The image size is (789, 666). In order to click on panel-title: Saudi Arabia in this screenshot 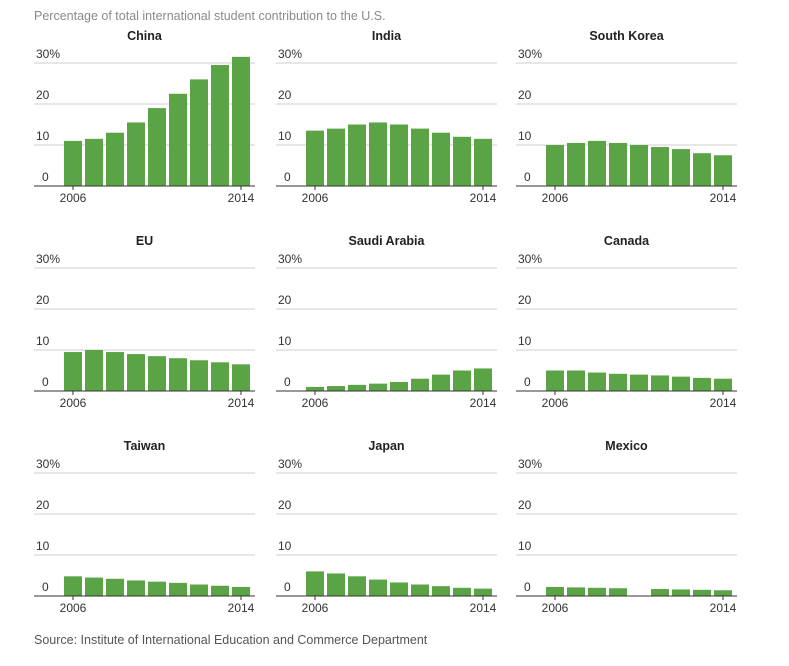, I will do `click(387, 241)`.